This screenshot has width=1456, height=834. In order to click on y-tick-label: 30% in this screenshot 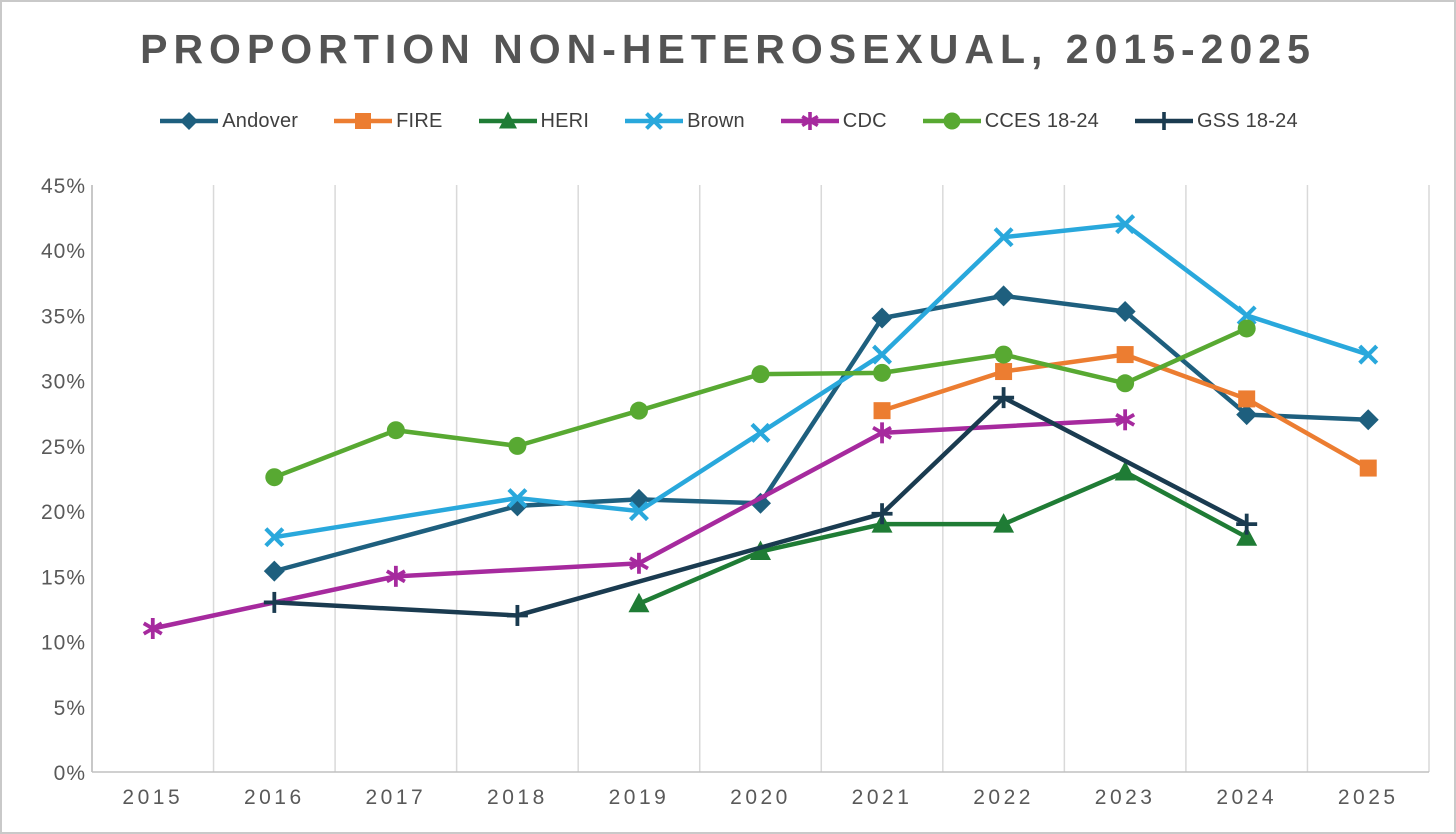, I will do `click(63, 382)`.